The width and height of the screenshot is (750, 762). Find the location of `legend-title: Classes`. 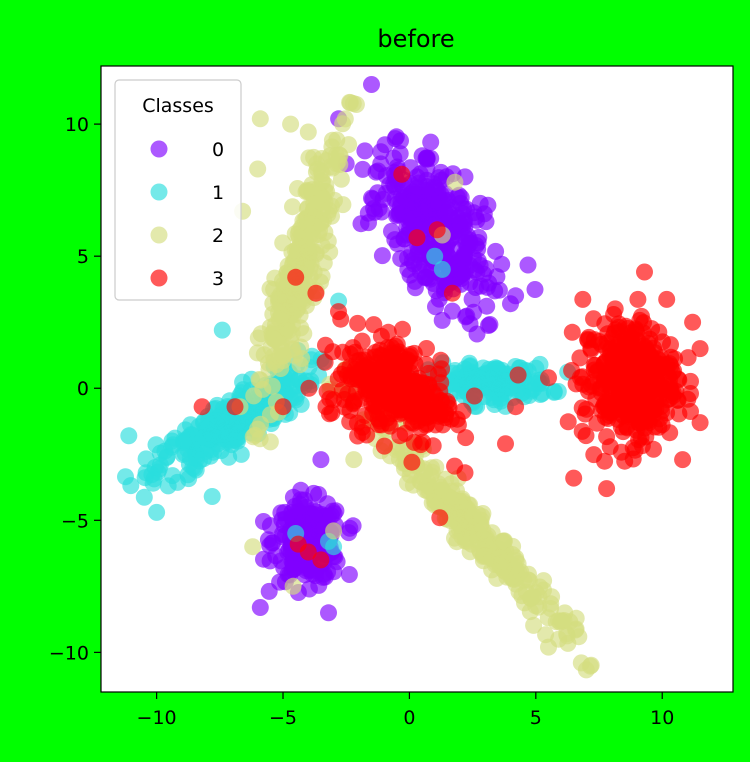

legend-title: Classes is located at coordinates (178, 106).